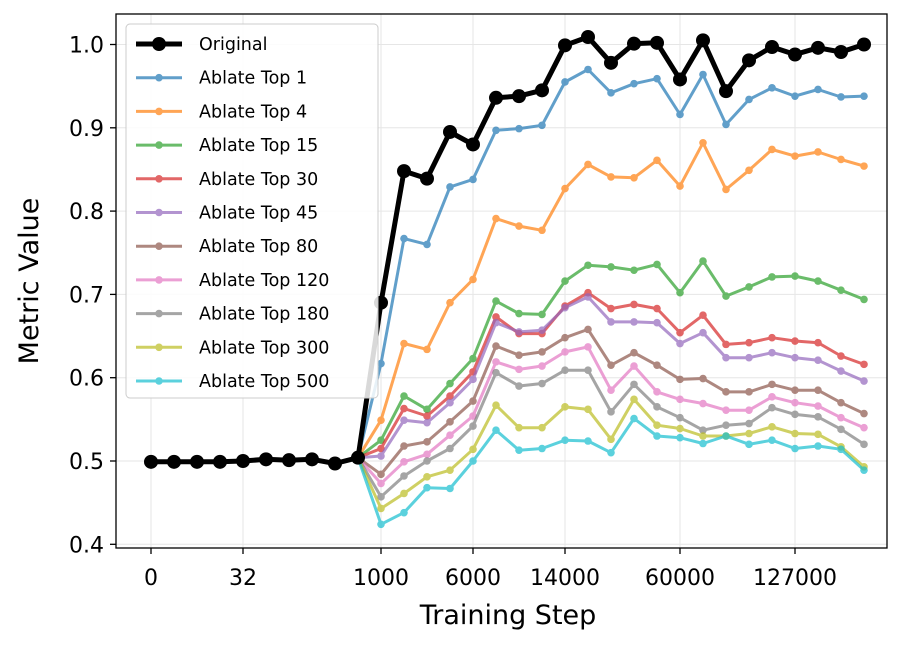  Describe the element at coordinates (264, 348) in the screenshot. I see `legend-label: Ablate Top 300` at that location.